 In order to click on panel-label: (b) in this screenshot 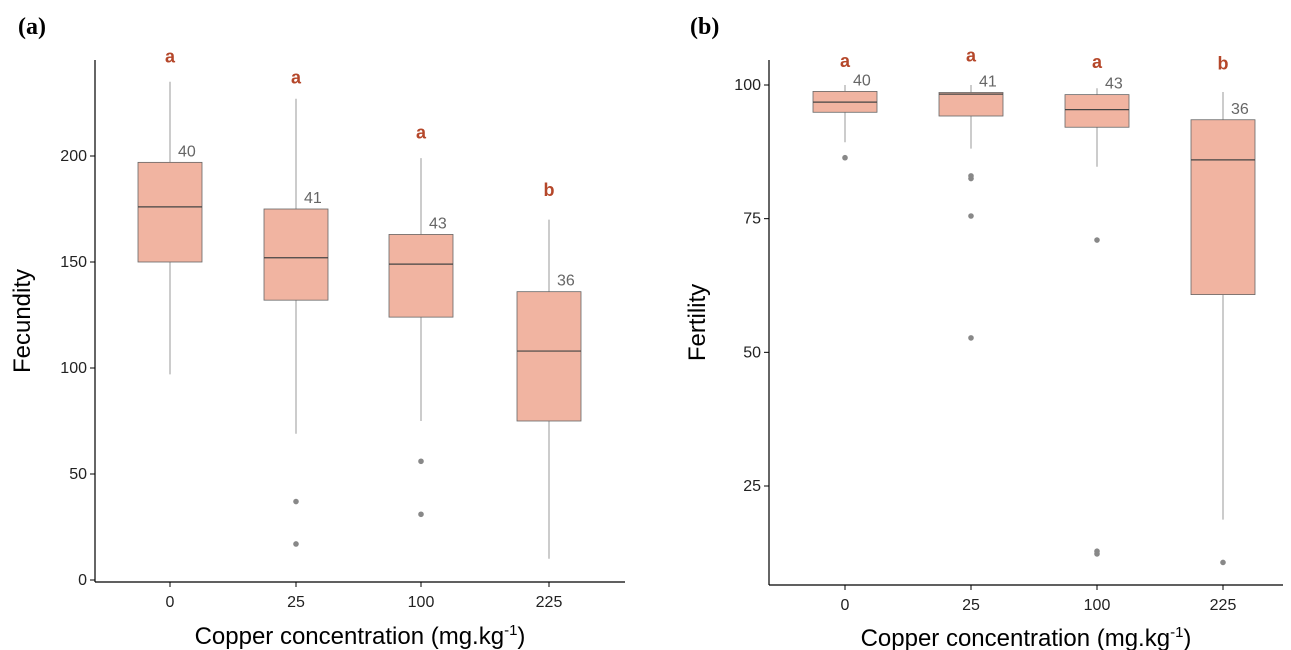, I will do `click(704, 27)`.